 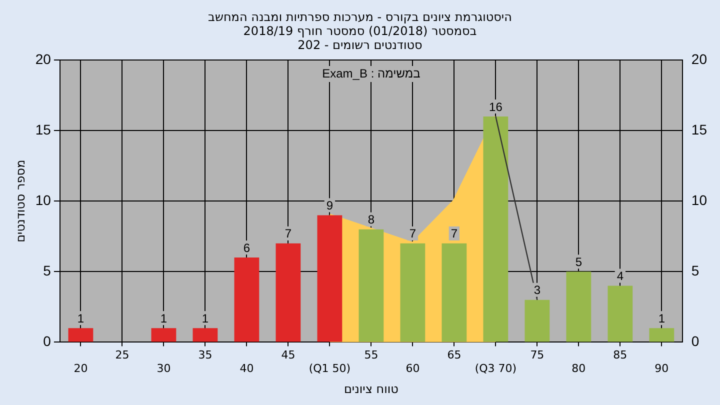 What do you see at coordinates (43, 200) in the screenshot?
I see `y-tick-label: 10` at bounding box center [43, 200].